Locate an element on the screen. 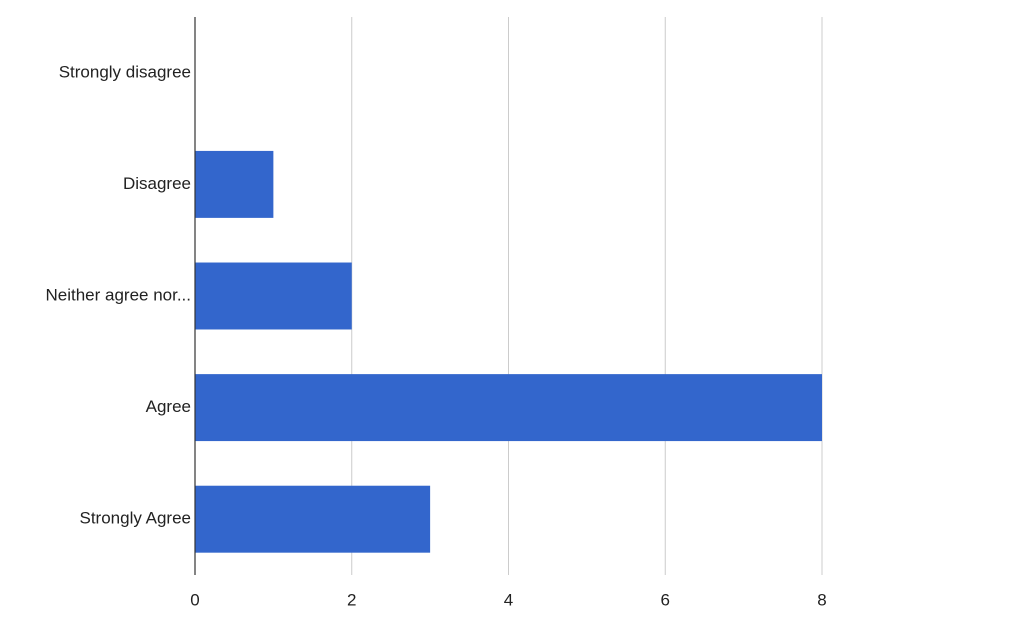 The image size is (1014, 641). x-tick-label: 2 is located at coordinates (351, 599).